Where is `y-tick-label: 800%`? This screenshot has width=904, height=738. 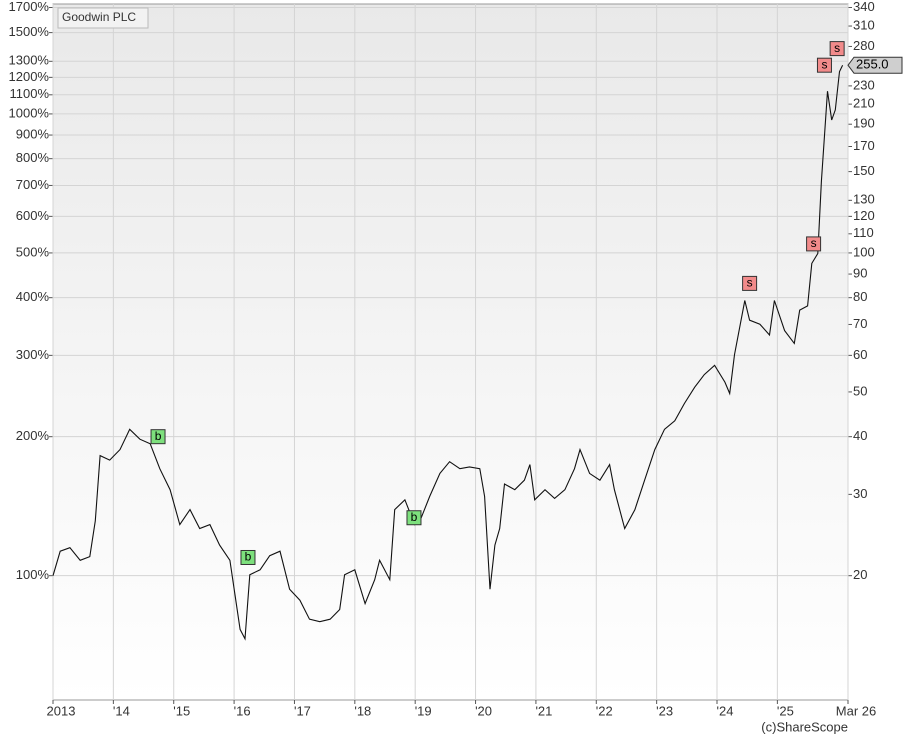
y-tick-label: 800% is located at coordinates (33, 157).